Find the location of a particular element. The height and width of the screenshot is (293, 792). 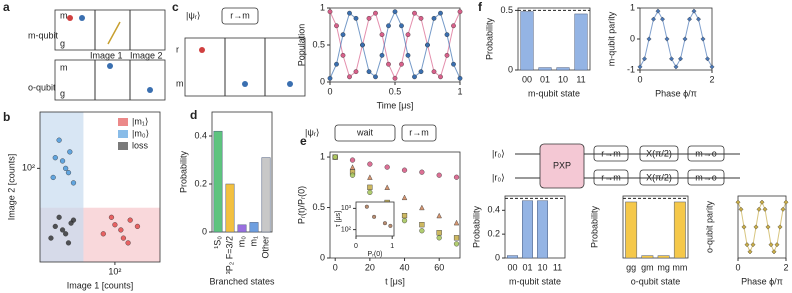

label: X(π/2) is located at coordinates (659, 177).